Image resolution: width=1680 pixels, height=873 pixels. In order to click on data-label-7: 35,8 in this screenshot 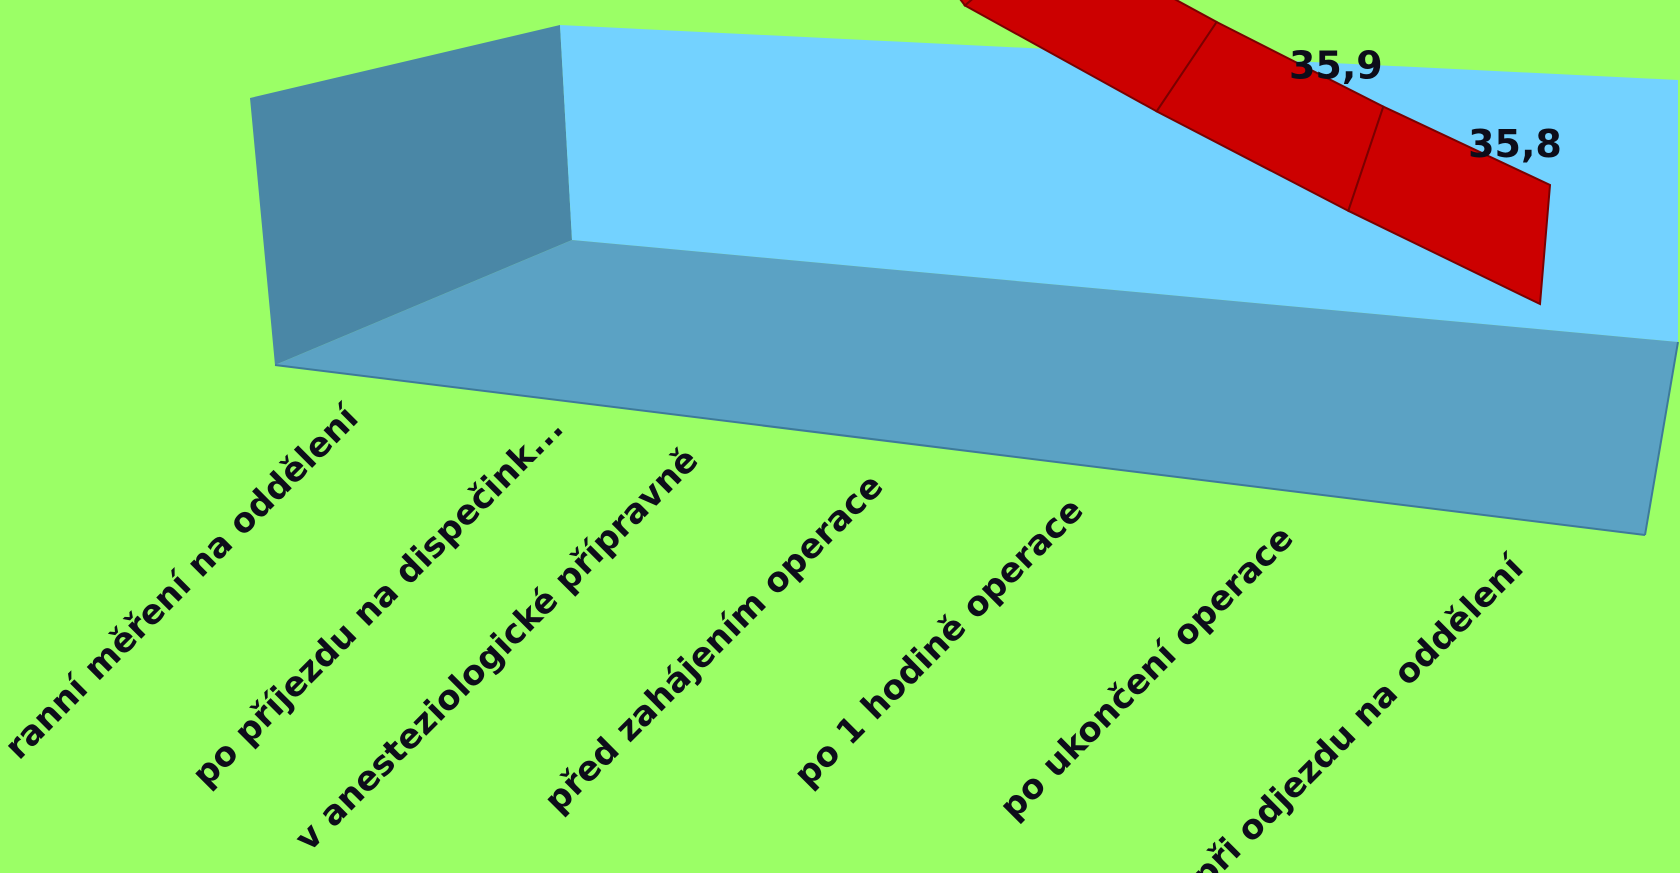, I will do `click(1515, 144)`.